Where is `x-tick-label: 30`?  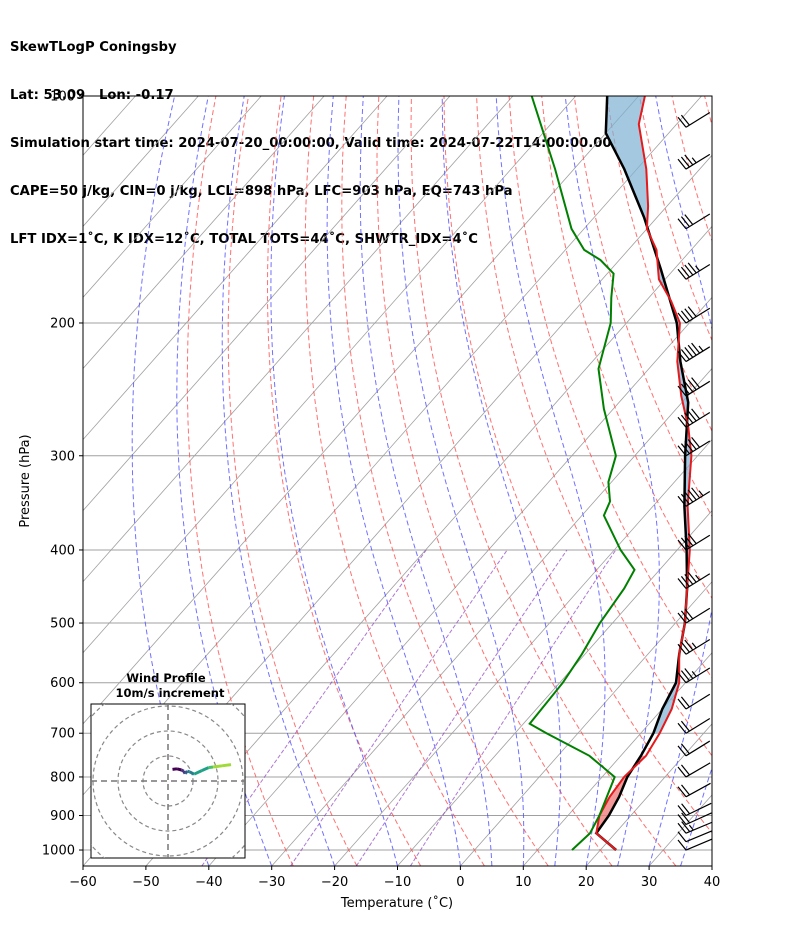 x-tick-label: 30 is located at coordinates (649, 882).